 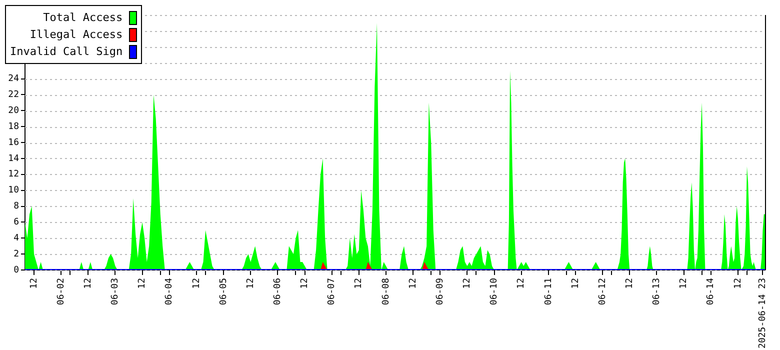 What do you see at coordinates (13, 143) in the screenshot?
I see `y-tick-label: 16` at bounding box center [13, 143].